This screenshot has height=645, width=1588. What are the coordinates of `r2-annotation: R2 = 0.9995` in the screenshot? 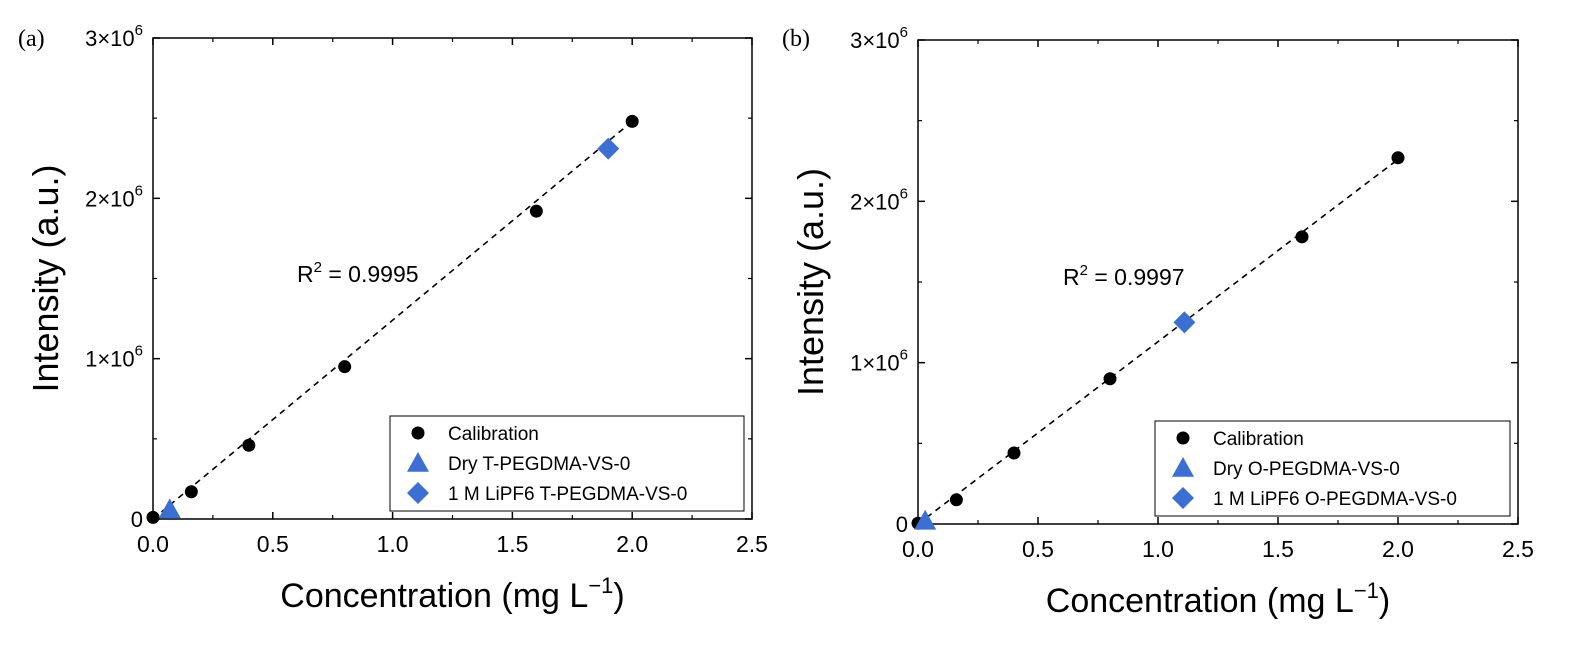 It's located at (358, 273).